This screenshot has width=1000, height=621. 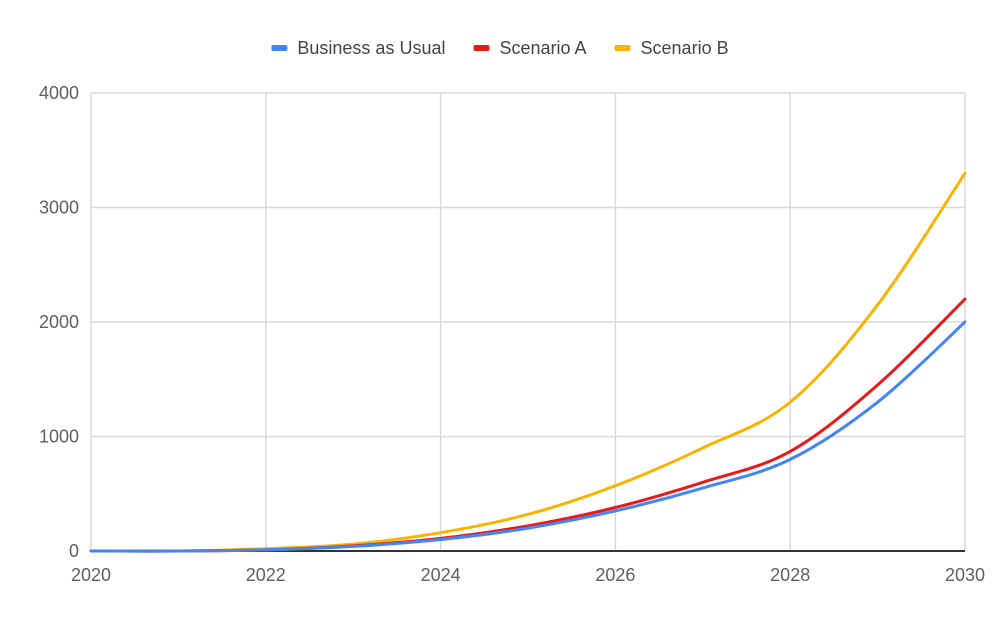 I want to click on legend-label: Scenario B, so click(x=685, y=48).